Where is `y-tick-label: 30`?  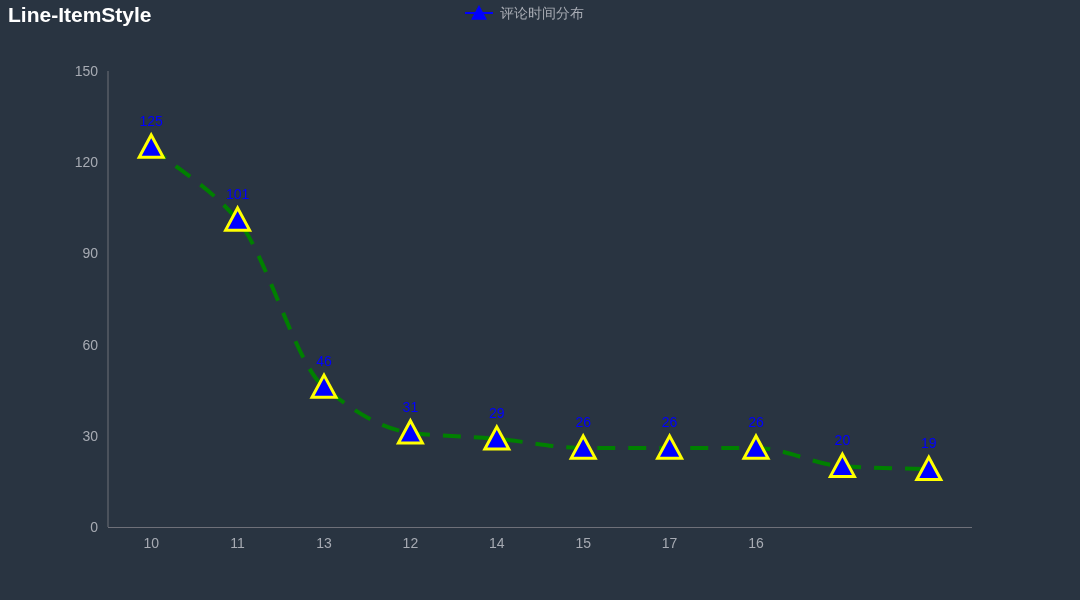 y-tick-label: 30 is located at coordinates (90, 435).